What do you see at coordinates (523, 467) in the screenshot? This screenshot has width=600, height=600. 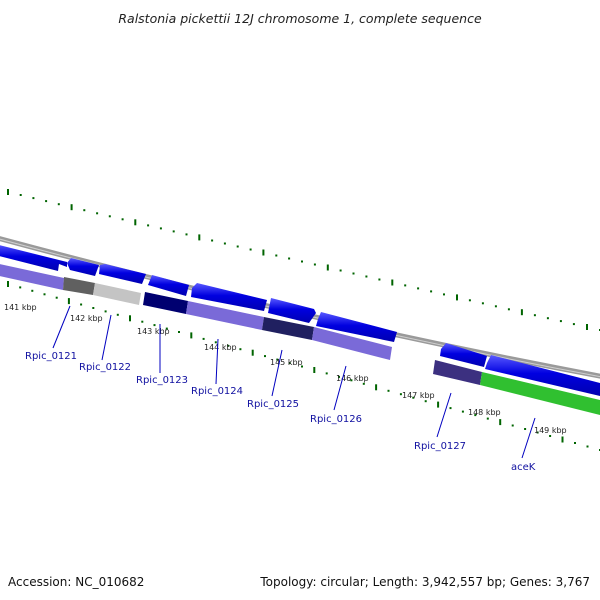 I see `gene-label-acek: aceK` at bounding box center [523, 467].